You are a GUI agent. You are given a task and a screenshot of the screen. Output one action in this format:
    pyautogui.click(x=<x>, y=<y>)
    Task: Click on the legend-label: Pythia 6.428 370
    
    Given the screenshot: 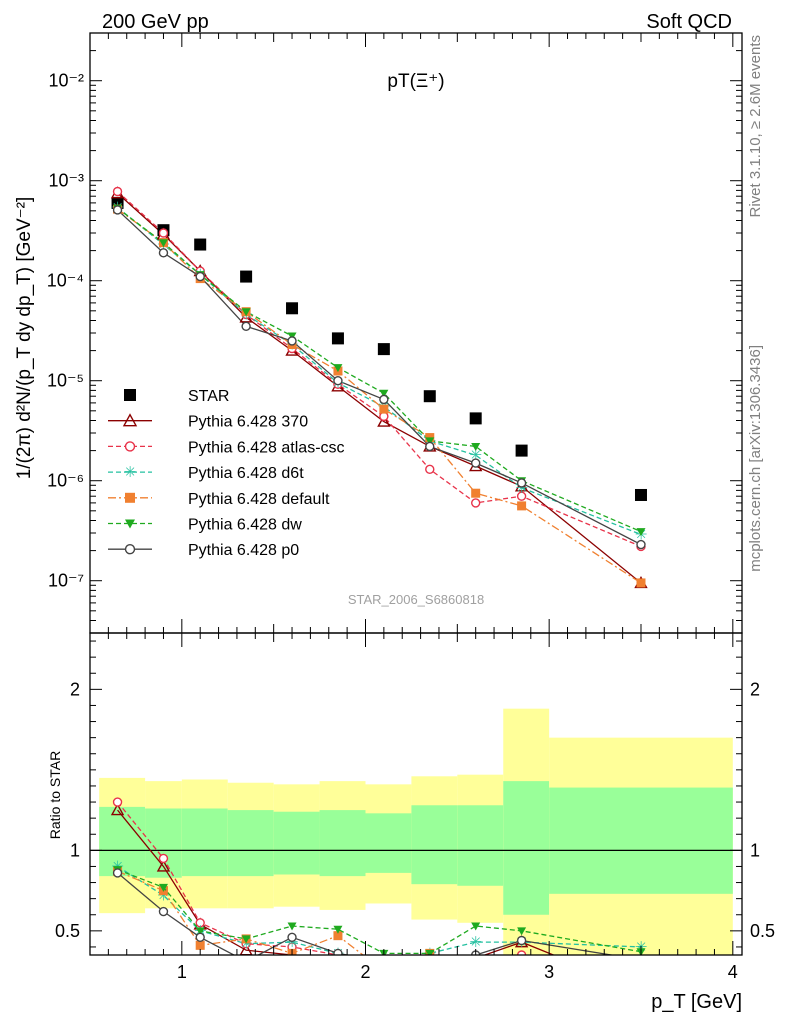 What is the action you would take?
    pyautogui.click(x=248, y=422)
    